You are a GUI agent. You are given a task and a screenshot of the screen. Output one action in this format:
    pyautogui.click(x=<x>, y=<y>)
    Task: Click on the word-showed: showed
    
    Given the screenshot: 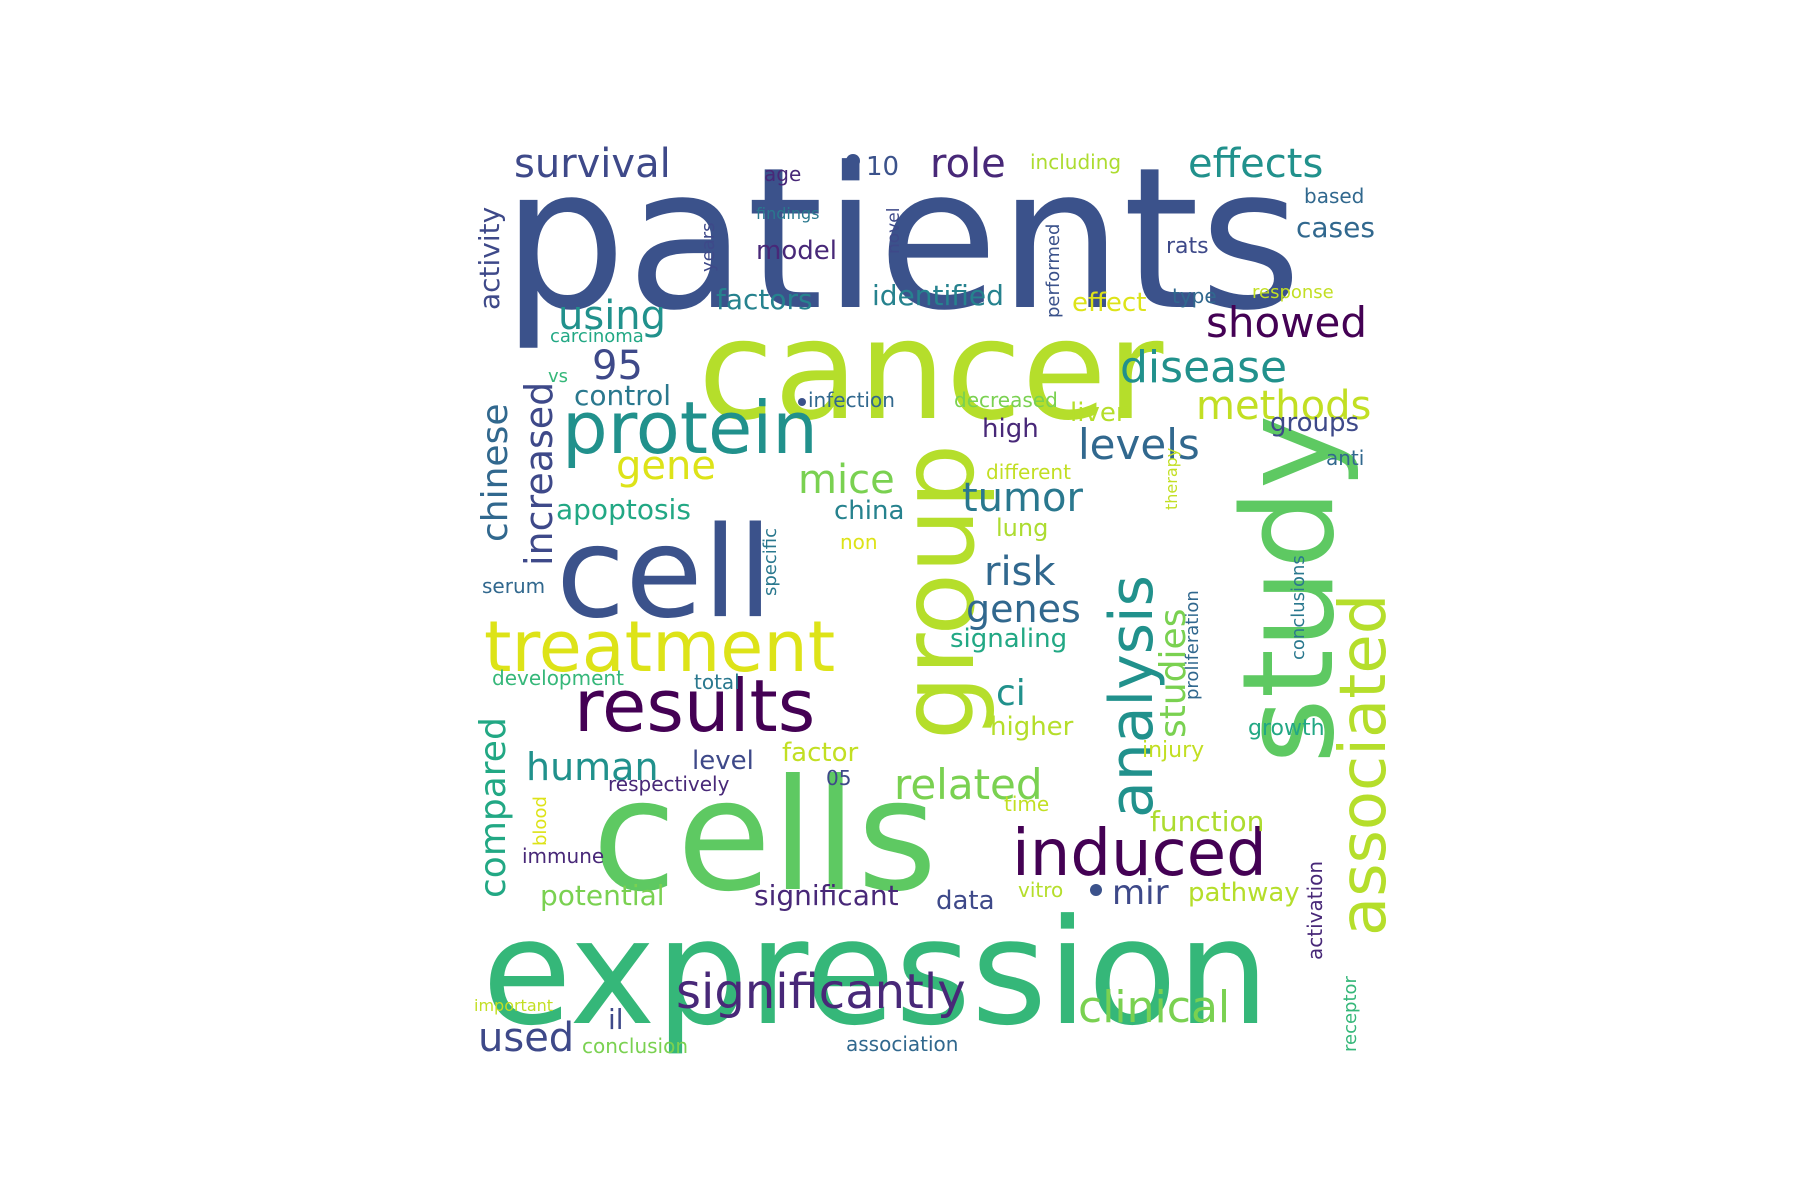 What is the action you would take?
    pyautogui.click(x=1287, y=322)
    